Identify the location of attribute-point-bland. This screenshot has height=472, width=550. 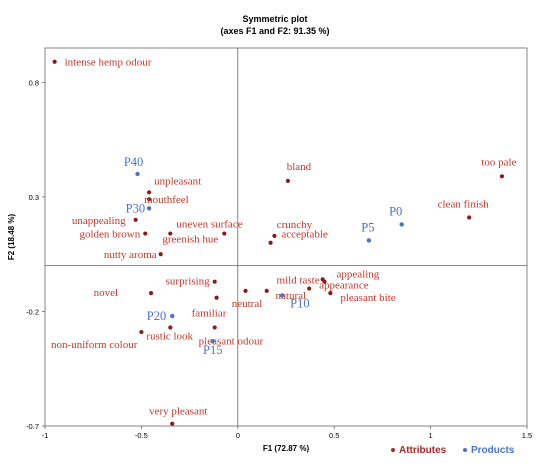
(288, 180).